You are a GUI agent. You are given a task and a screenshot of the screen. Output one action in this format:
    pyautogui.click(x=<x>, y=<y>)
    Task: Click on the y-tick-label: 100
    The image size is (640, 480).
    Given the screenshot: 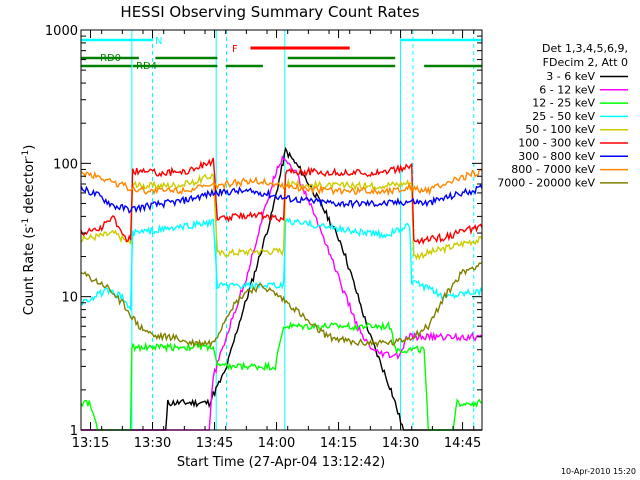 What is the action you would take?
    pyautogui.click(x=65, y=164)
    